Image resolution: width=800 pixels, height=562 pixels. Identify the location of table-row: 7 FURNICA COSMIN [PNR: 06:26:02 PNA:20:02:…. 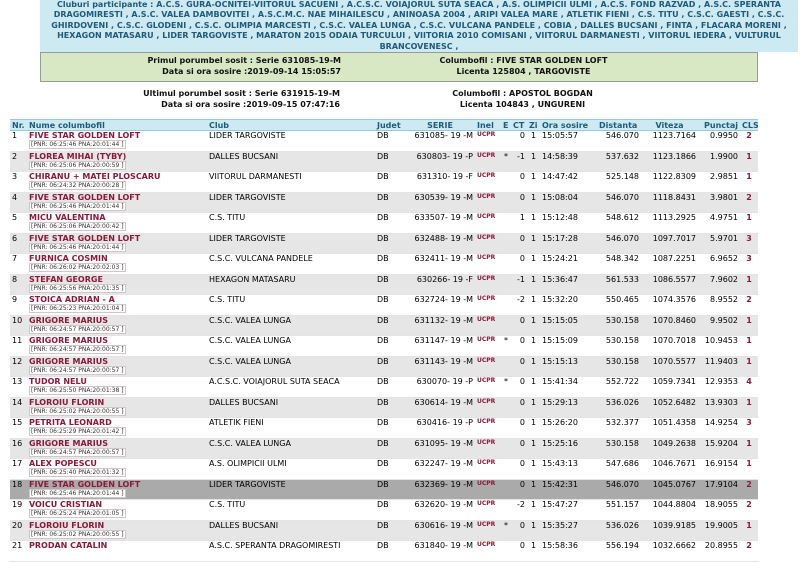
(384, 264).